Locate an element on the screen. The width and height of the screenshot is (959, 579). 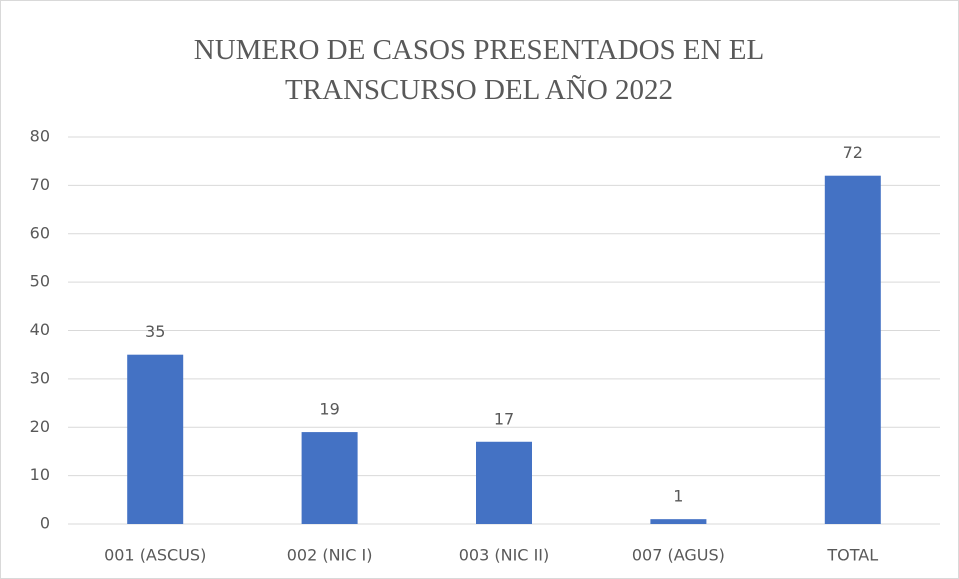
y-tick-label: 20 is located at coordinates (40, 426).